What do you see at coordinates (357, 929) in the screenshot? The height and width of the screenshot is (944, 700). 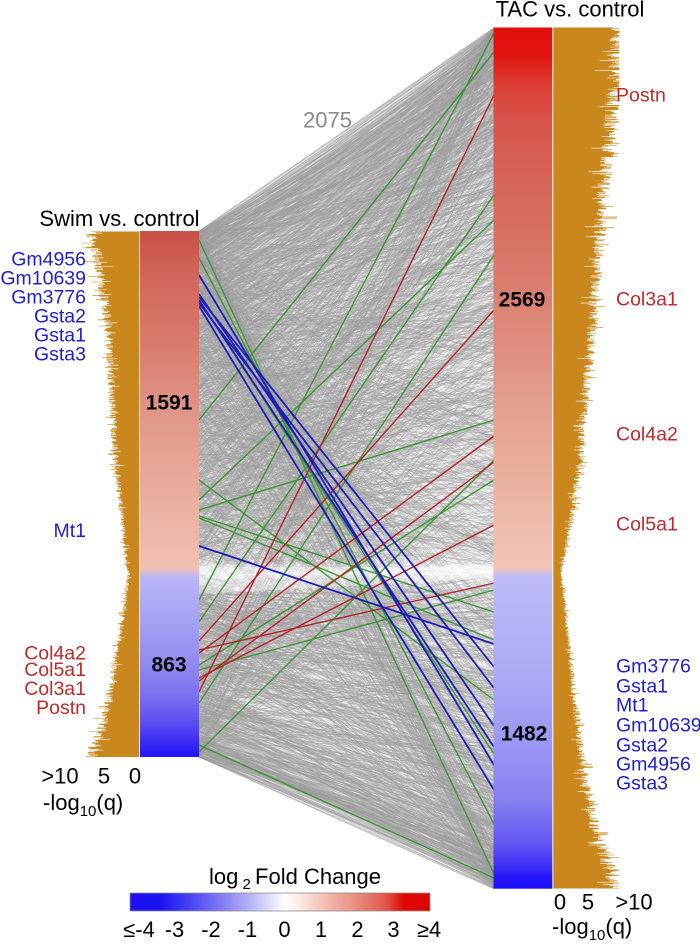 I see `svg-text: 2` at bounding box center [357, 929].